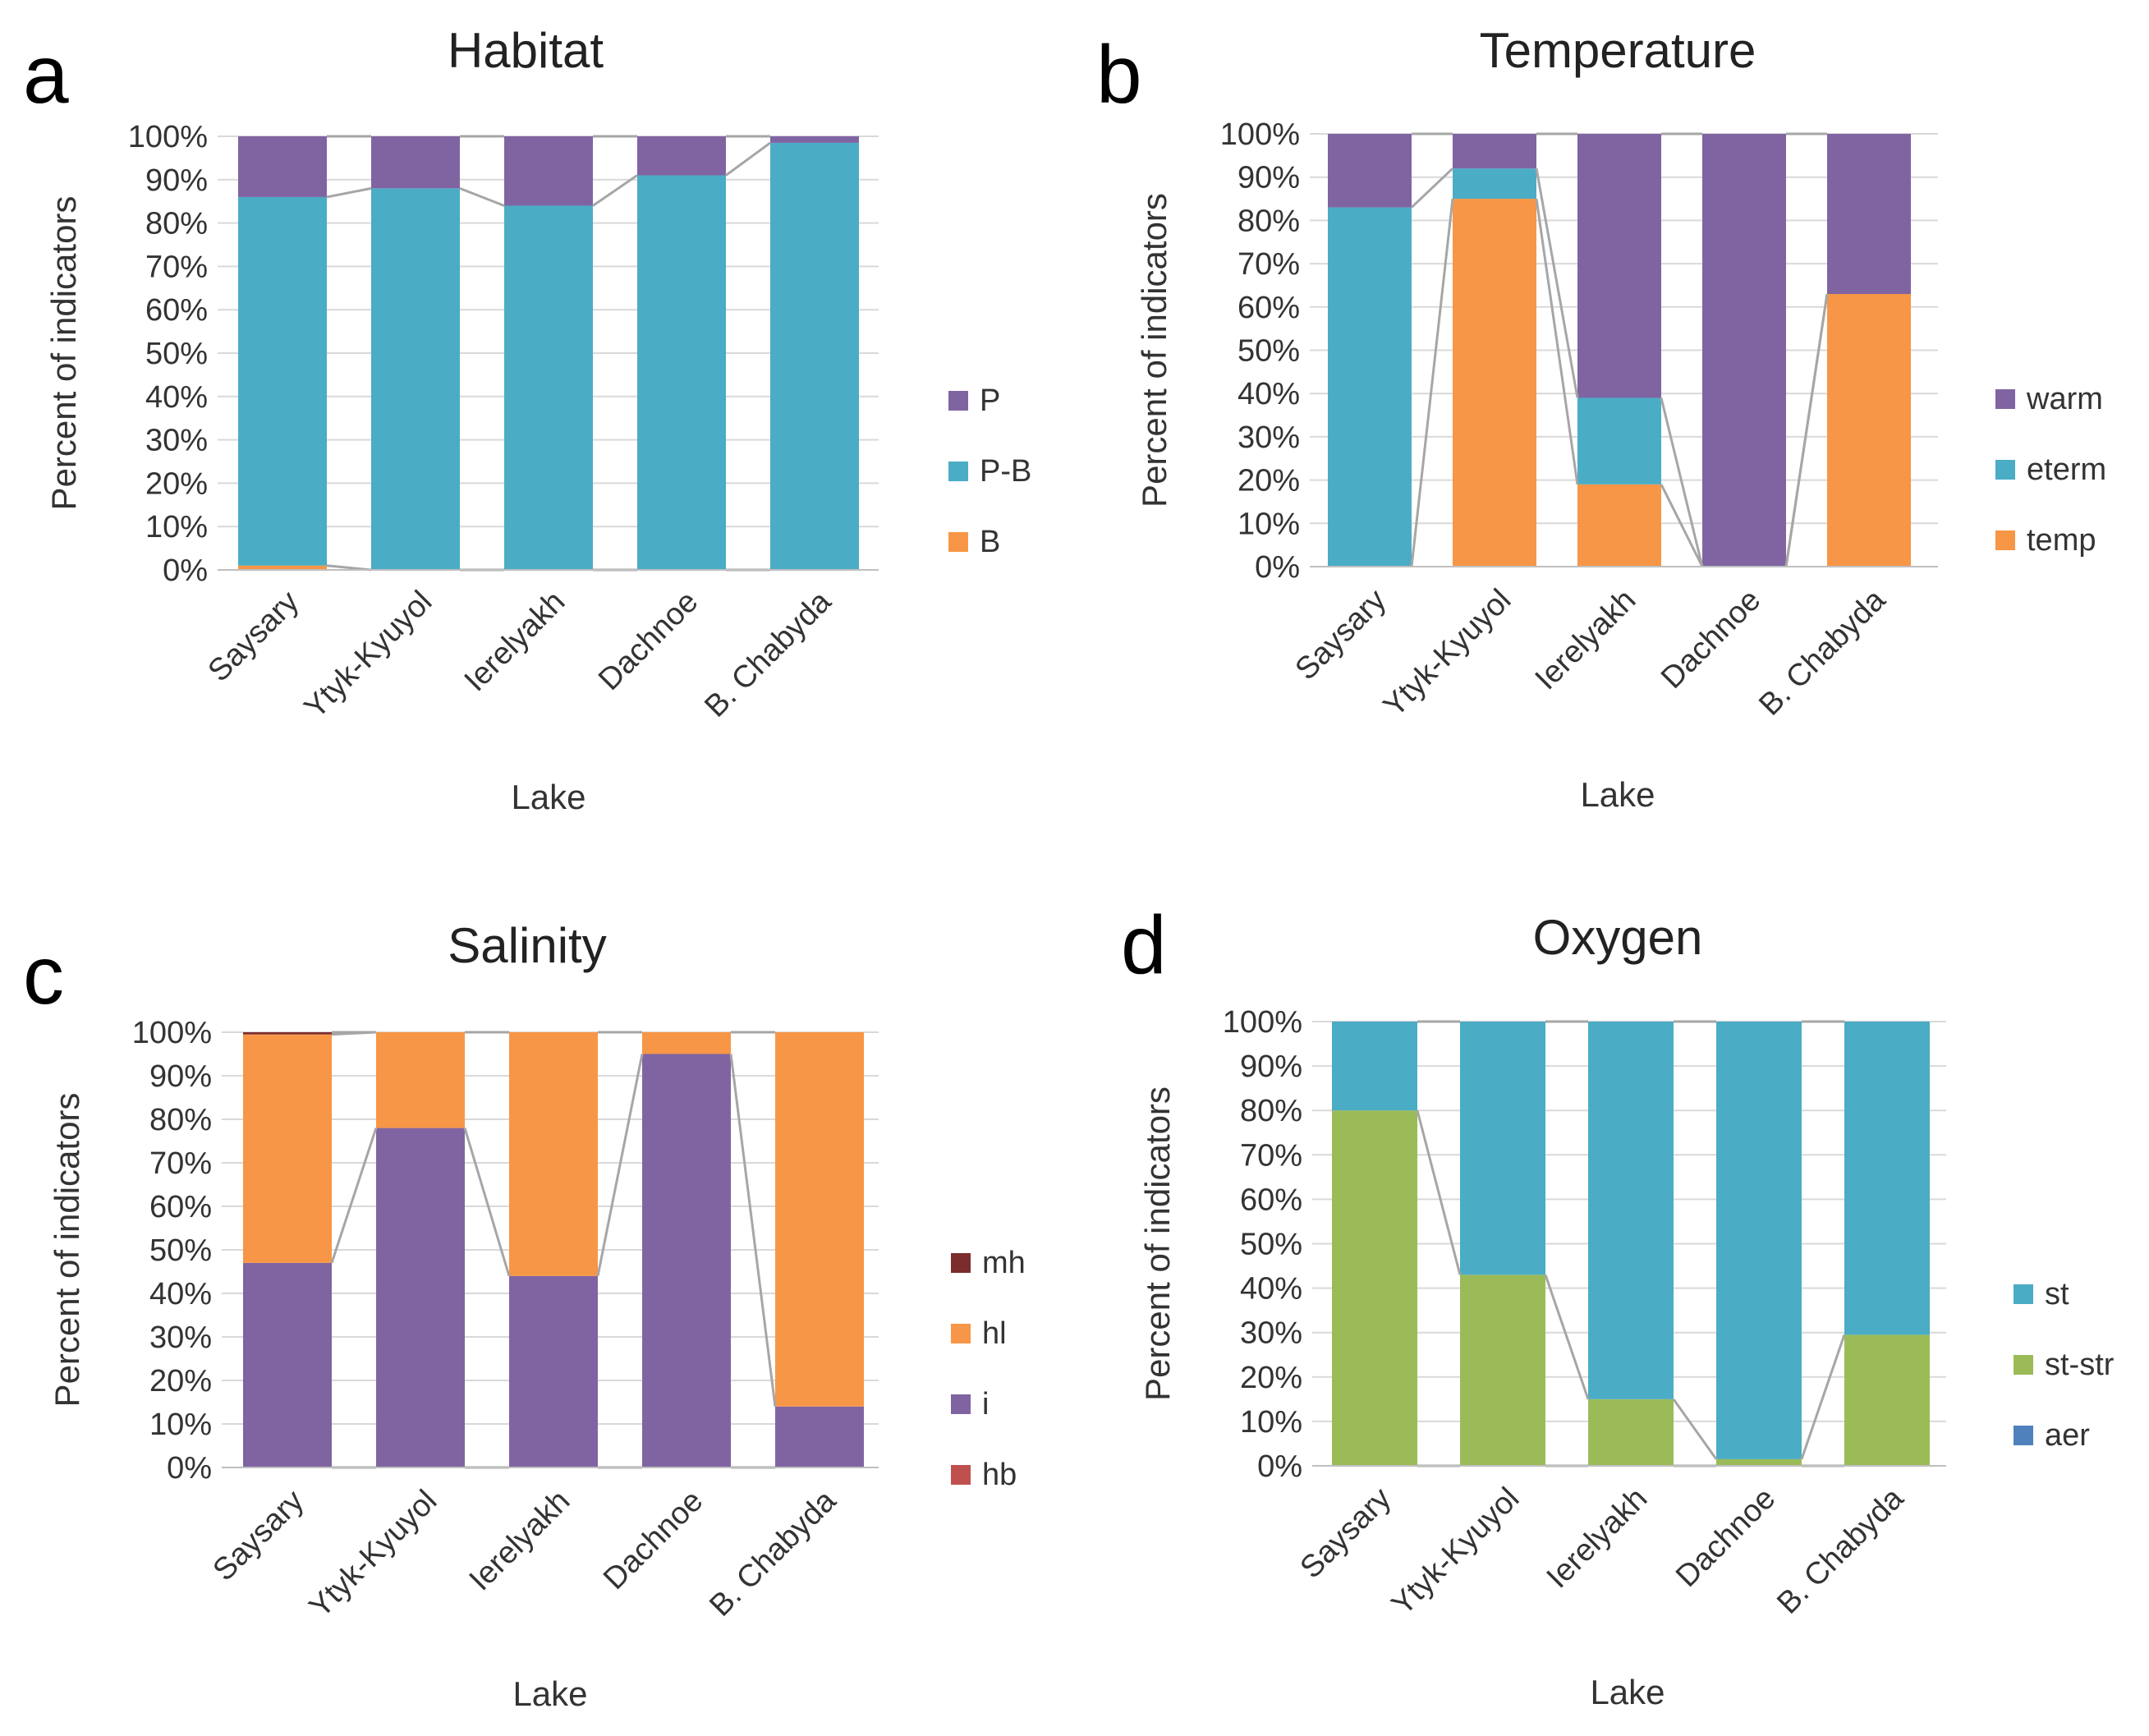 This screenshot has height=1736, width=2149. What do you see at coordinates (1119, 75) in the screenshot?
I see `panel-letter: b` at bounding box center [1119, 75].